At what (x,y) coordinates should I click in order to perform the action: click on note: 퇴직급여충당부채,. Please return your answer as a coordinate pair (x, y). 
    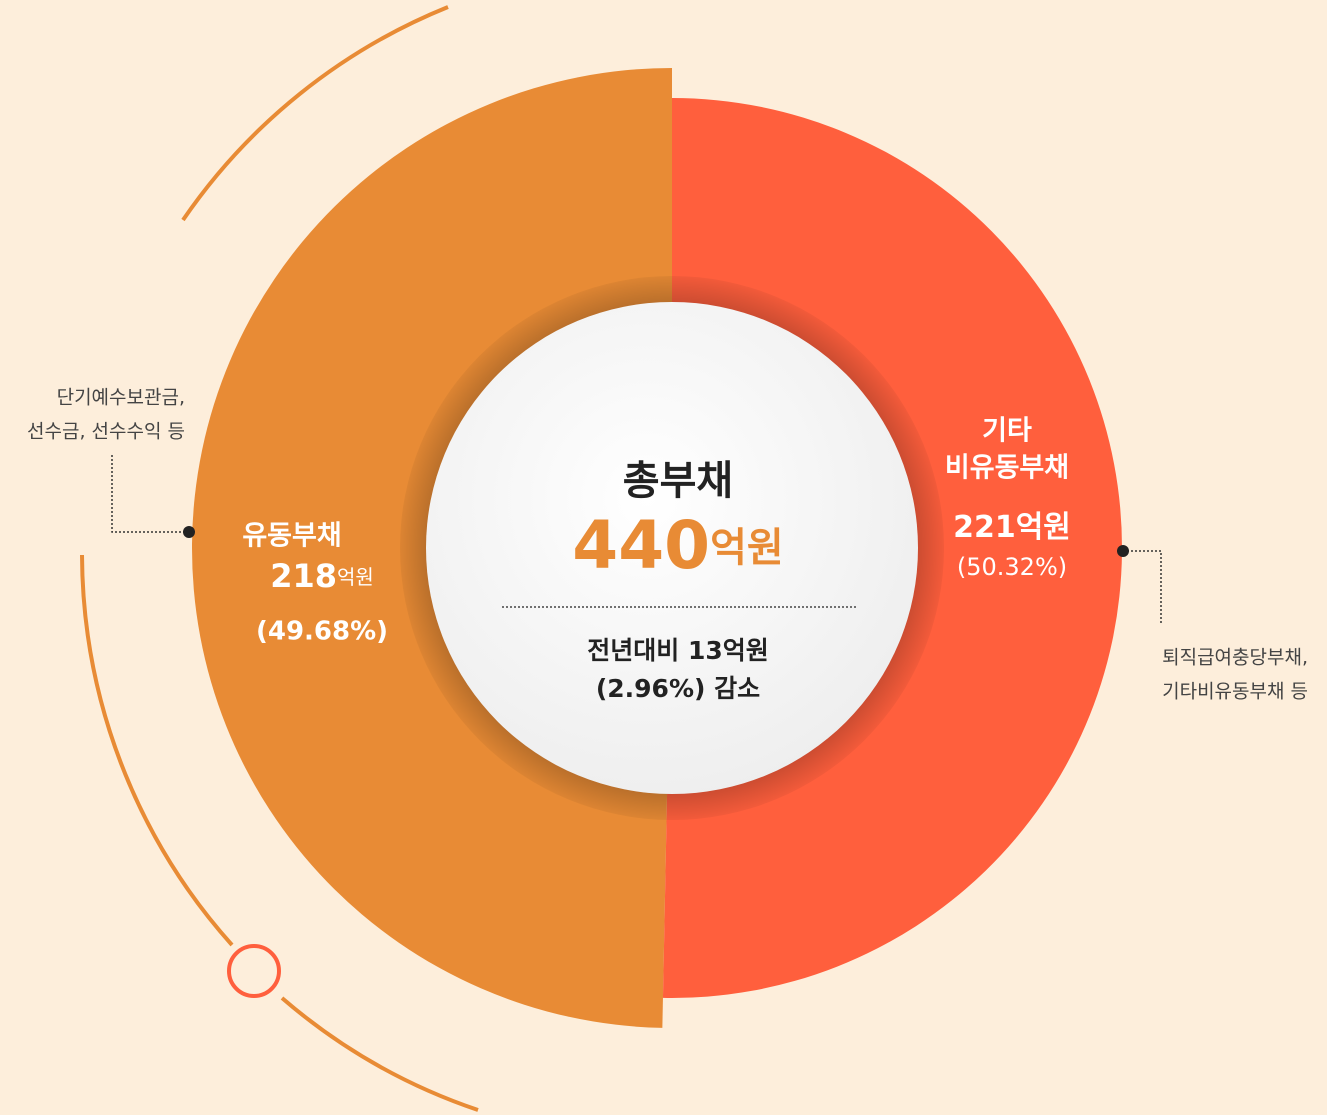
    Looking at the image, I should click on (1235, 658).